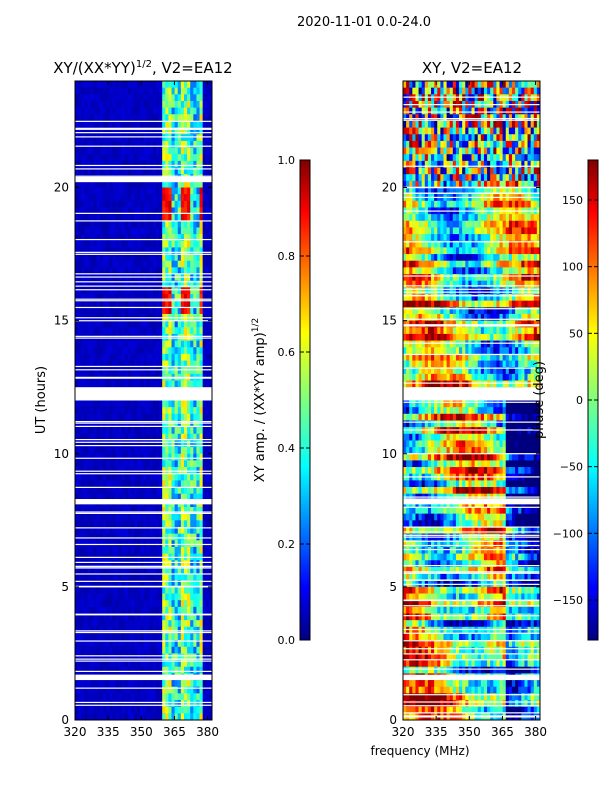 This screenshot has height=800, width=600. What do you see at coordinates (568, 600) in the screenshot?
I see `phase-colorbar-tick-label: −150` at bounding box center [568, 600].